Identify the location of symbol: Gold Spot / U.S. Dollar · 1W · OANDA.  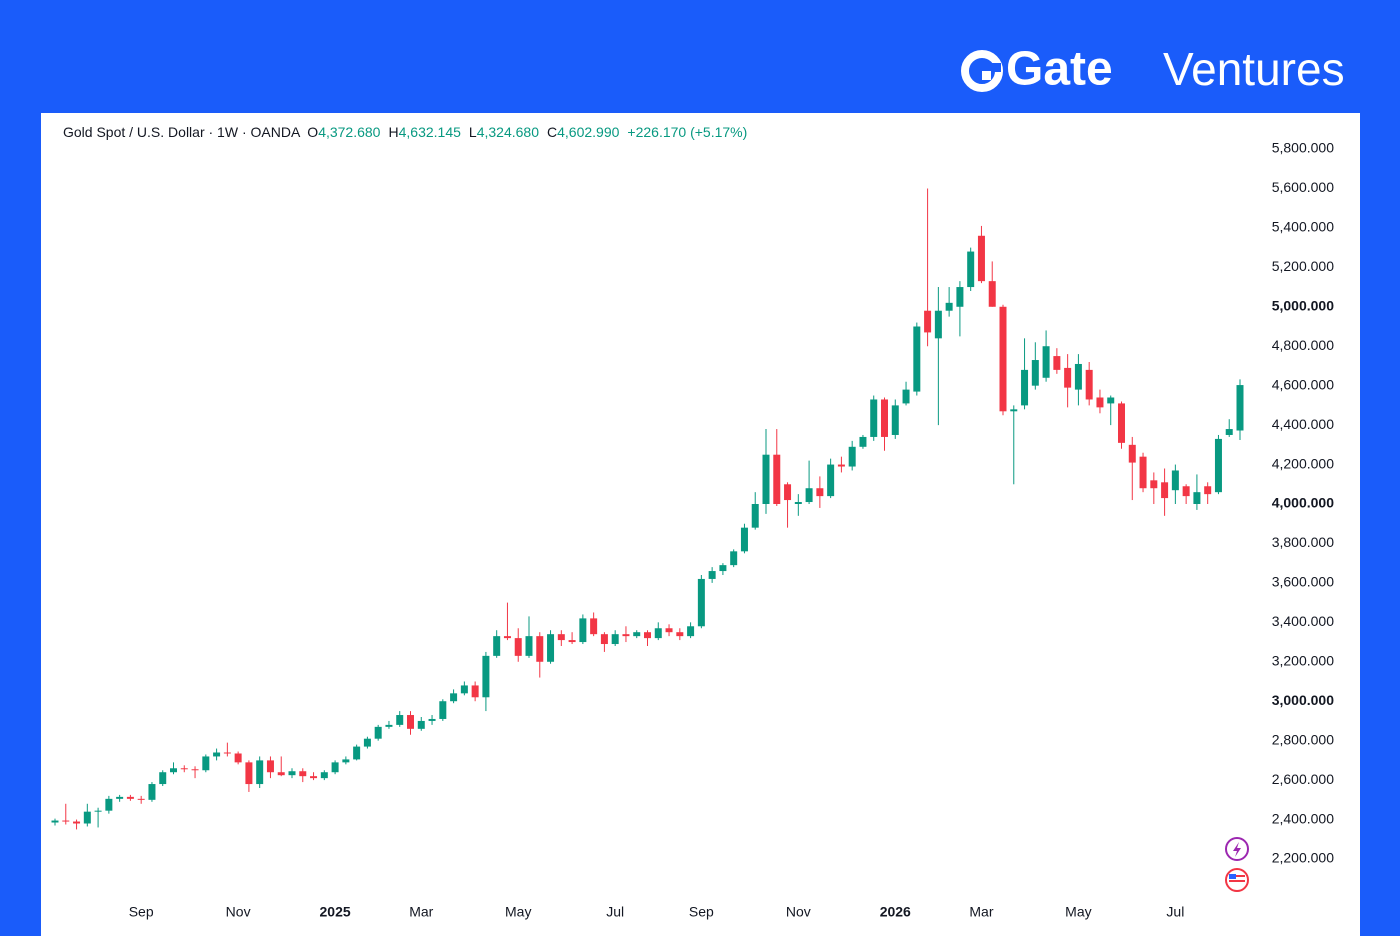
(182, 132).